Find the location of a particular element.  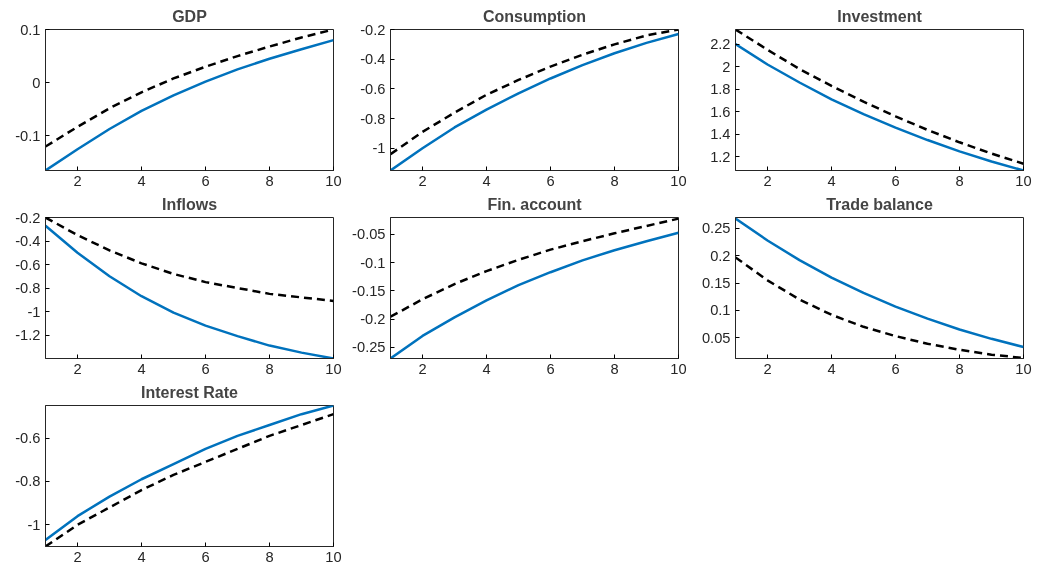

chart-title: Trade balance is located at coordinates (879, 204).